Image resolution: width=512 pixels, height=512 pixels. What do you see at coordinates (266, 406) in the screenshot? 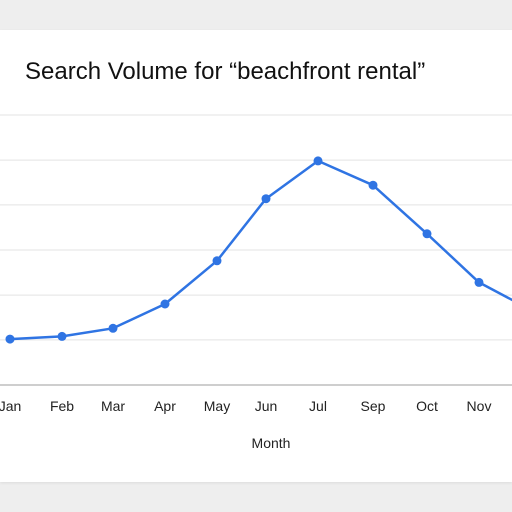
I see `x-tick-label: Jun` at bounding box center [266, 406].